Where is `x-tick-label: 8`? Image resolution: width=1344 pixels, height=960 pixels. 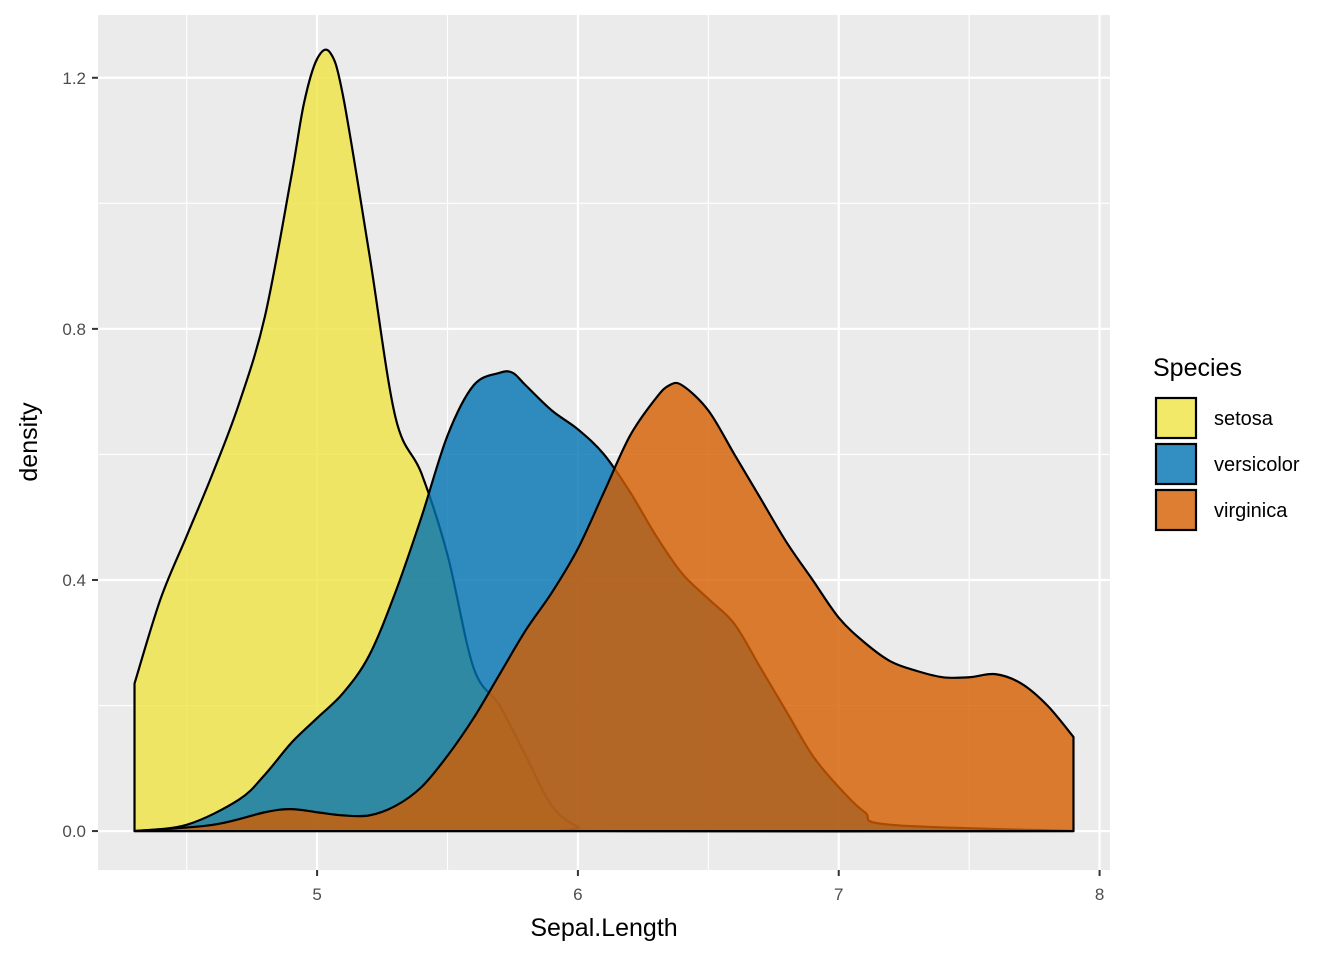
x-tick-label: 8 is located at coordinates (1099, 894).